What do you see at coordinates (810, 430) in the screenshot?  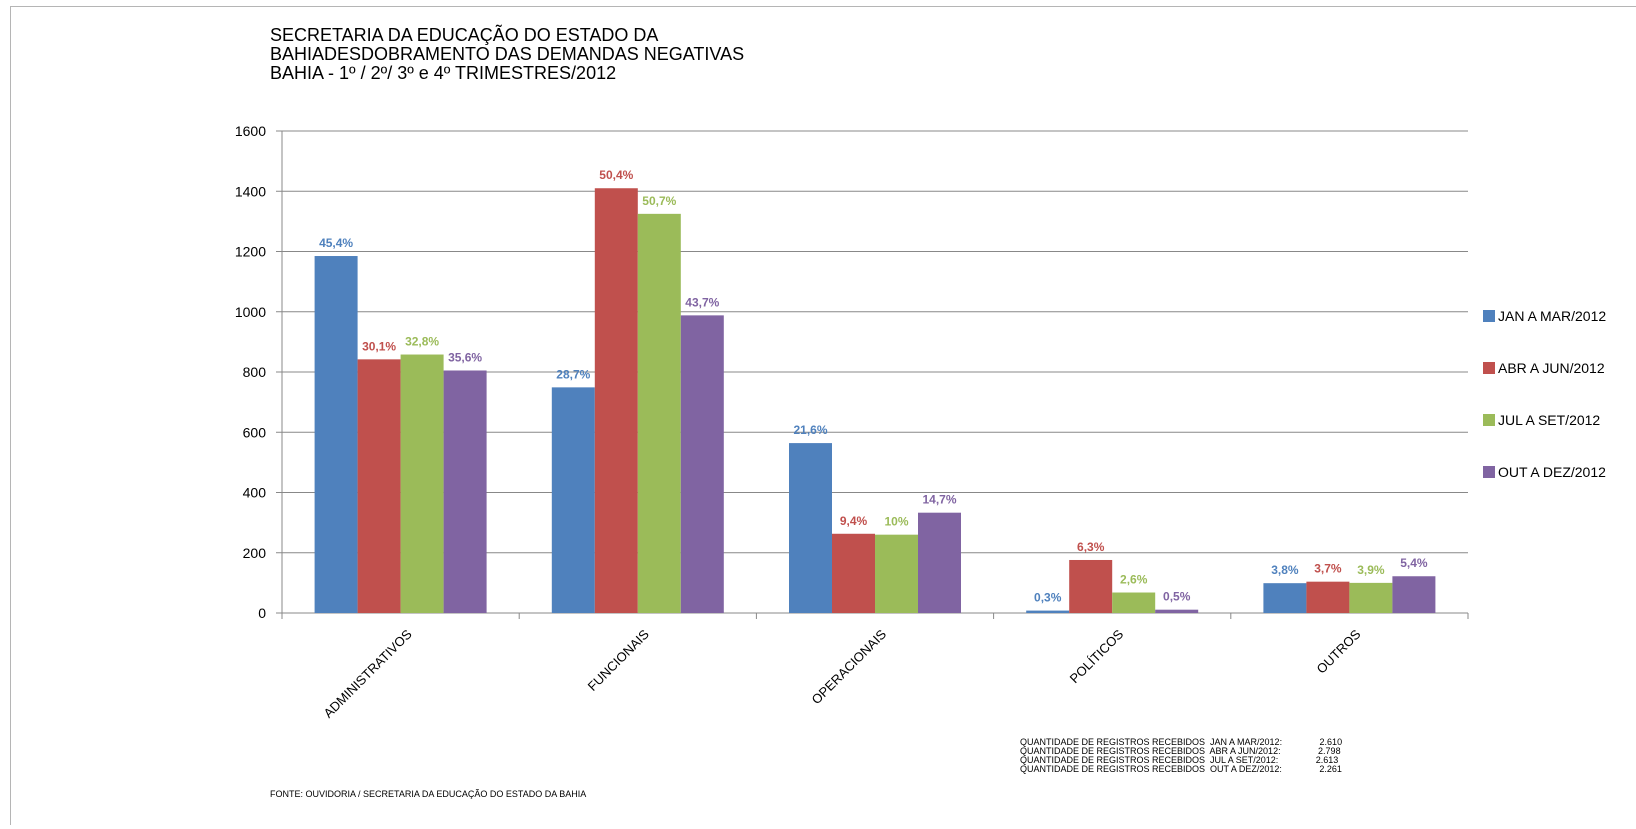 I see `data-label: 21,6%` at bounding box center [810, 430].